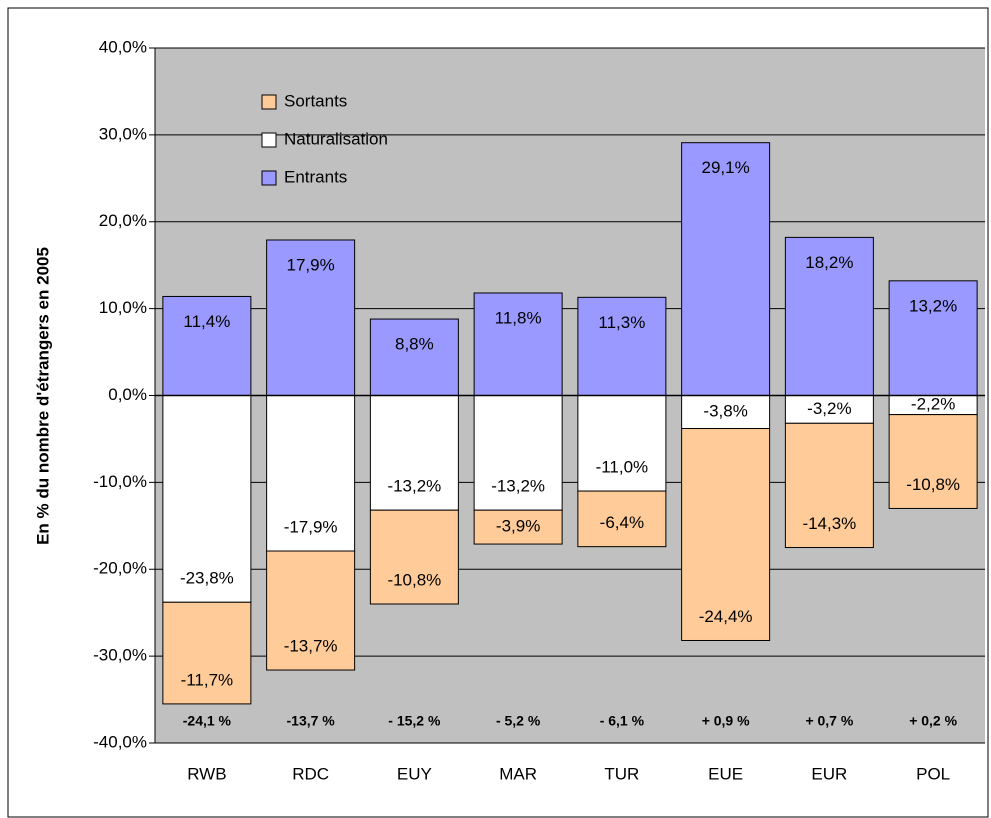 The image size is (991, 818). I want to click on legend-label: Entrants, so click(315, 176).